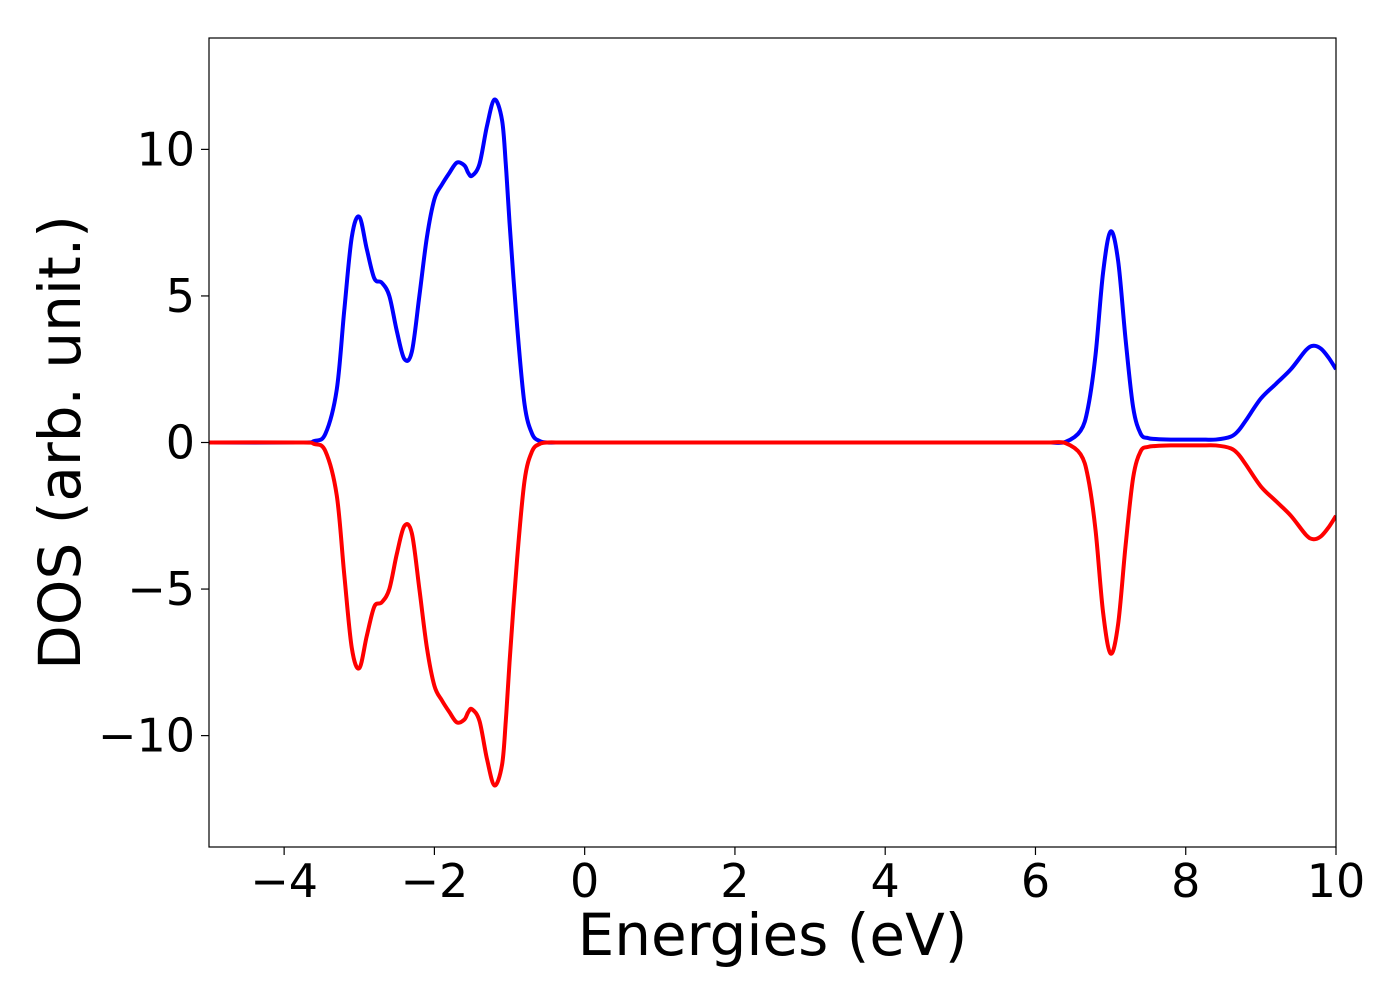  I want to click on x-tick-label: 0, so click(584, 881).